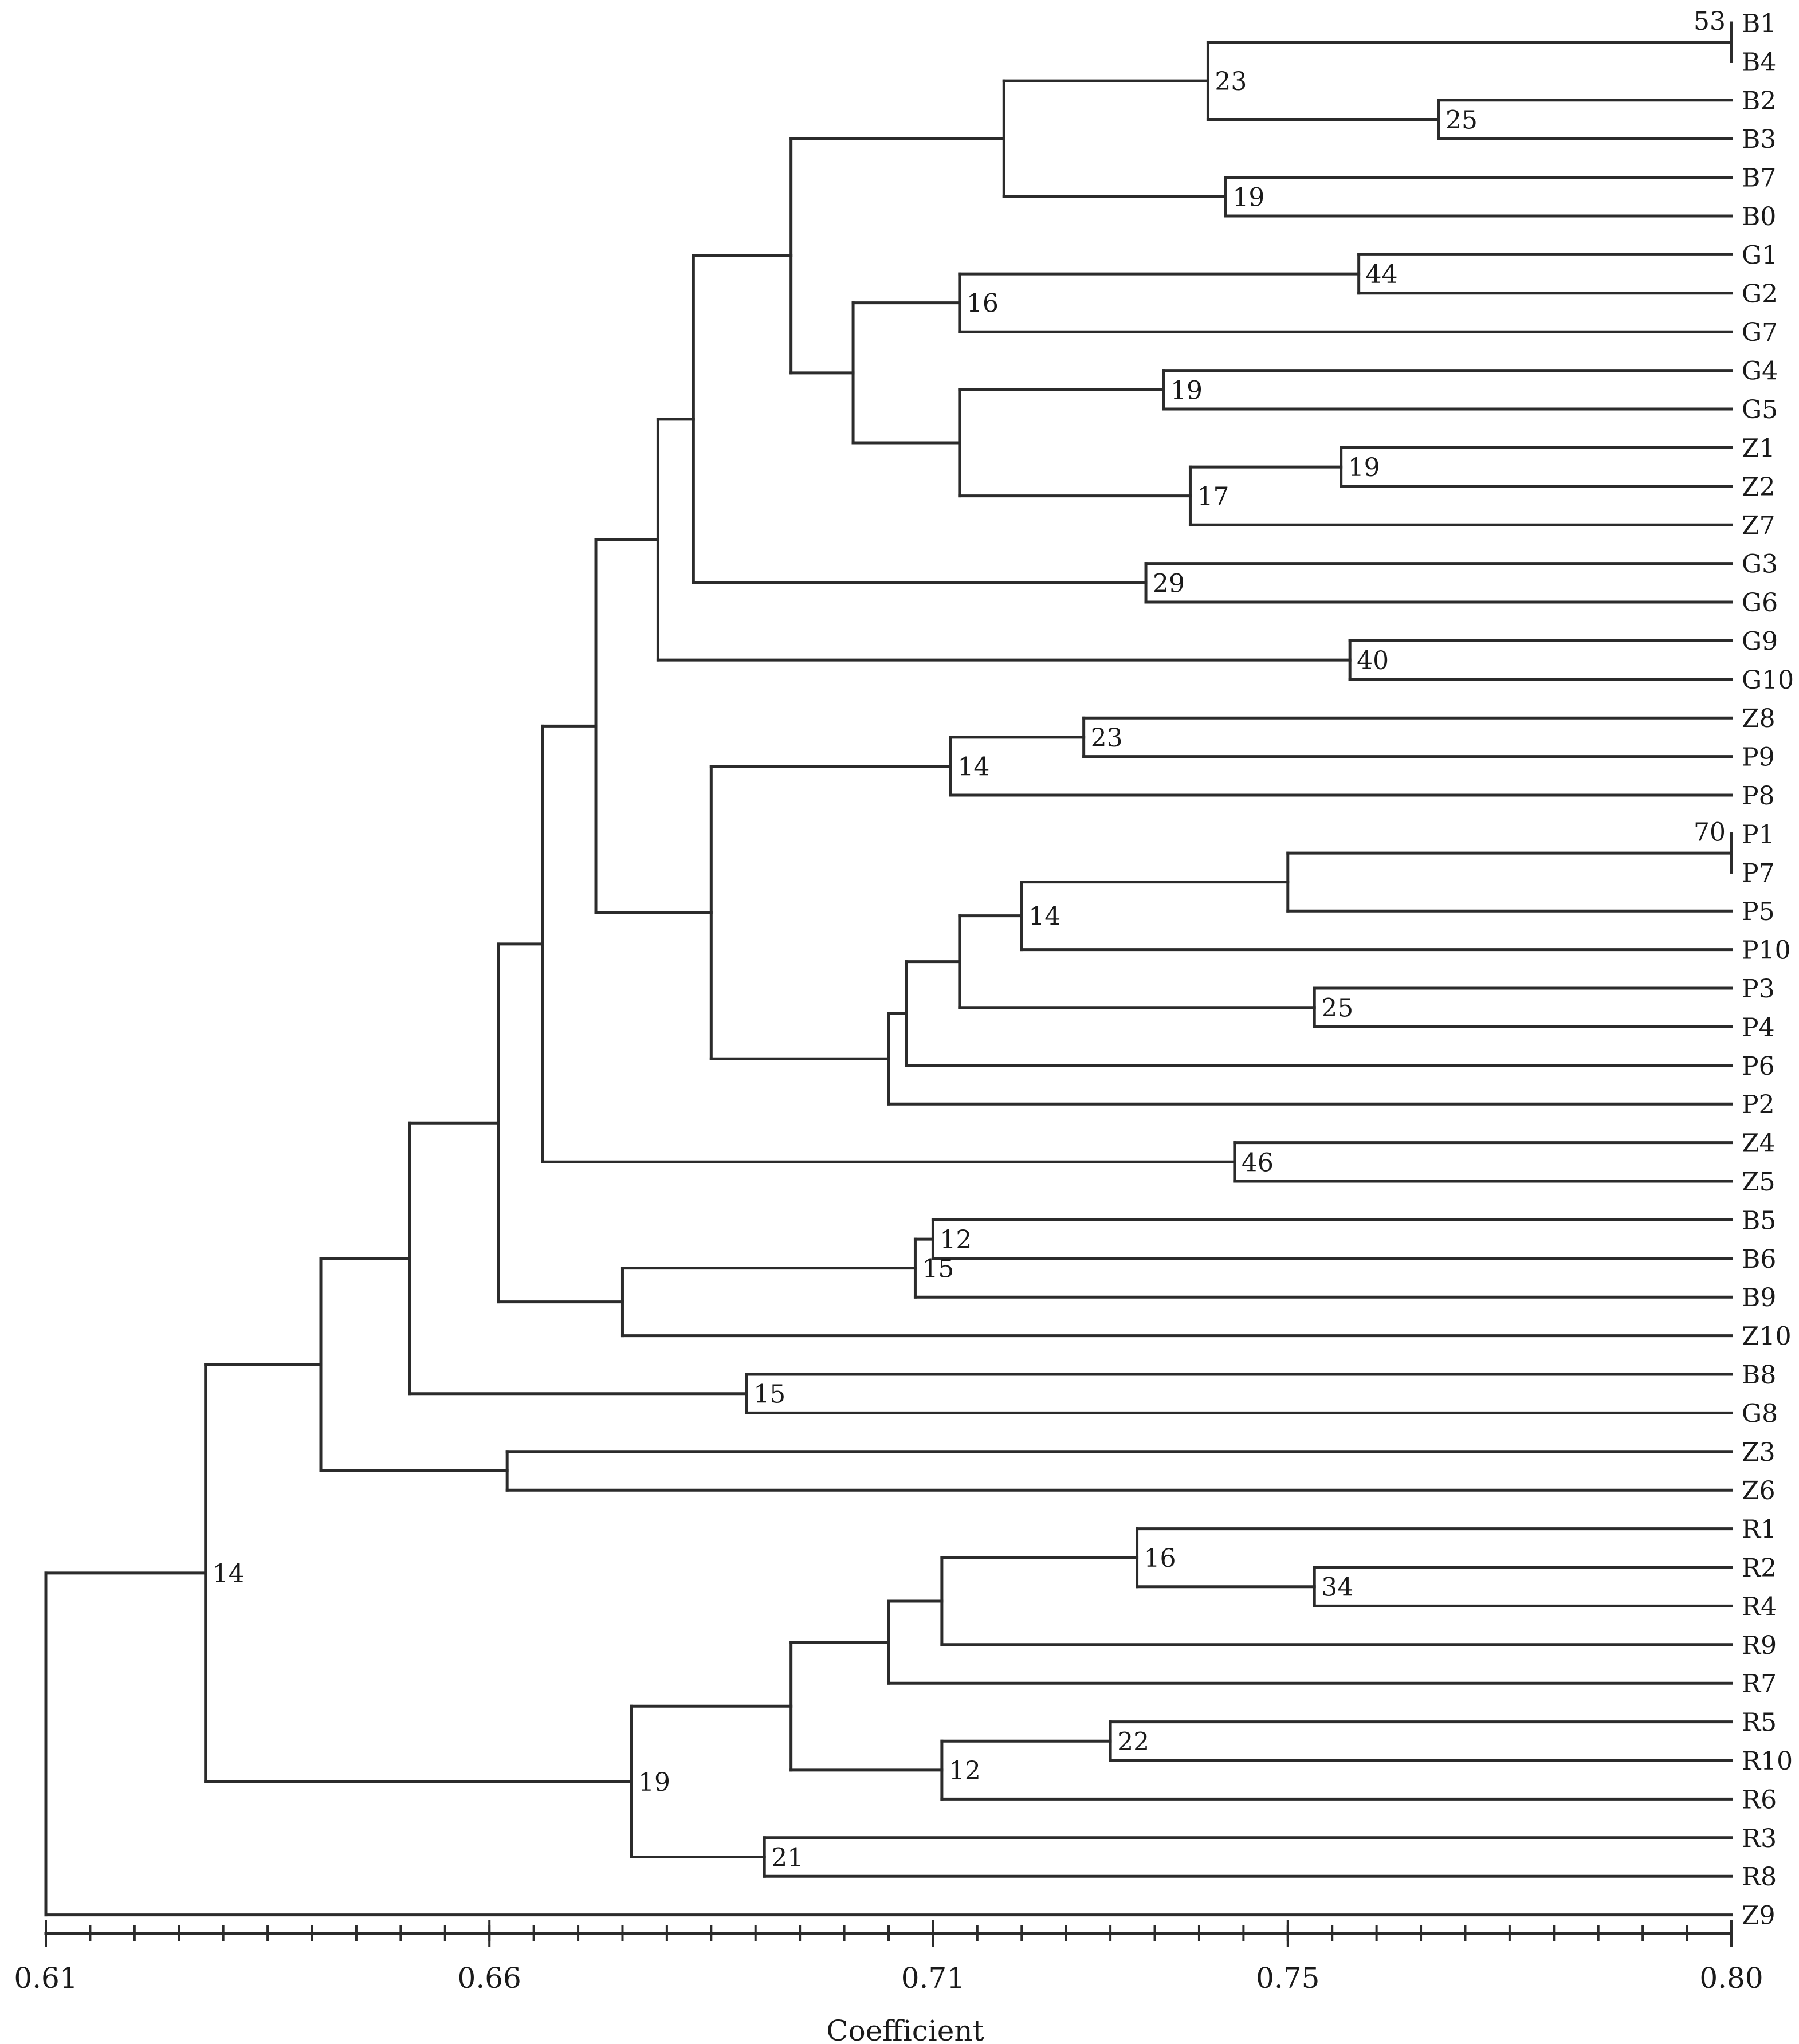 The height and width of the screenshot is (2044, 1799). I want to click on leaf-label: Z4, so click(1759, 1143).